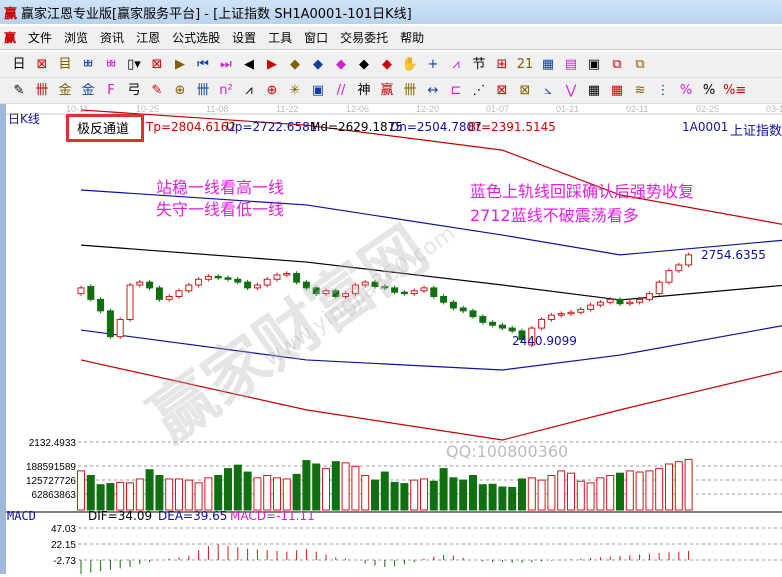  What do you see at coordinates (148, 38) in the screenshot?
I see `menu-item: 江恩` at bounding box center [148, 38].